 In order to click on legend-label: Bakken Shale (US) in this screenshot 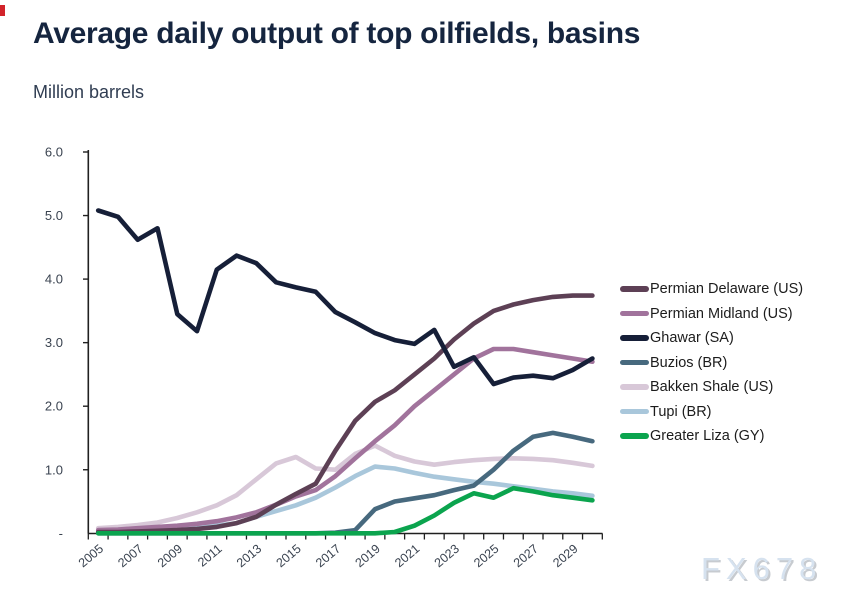, I will do `click(712, 387)`.